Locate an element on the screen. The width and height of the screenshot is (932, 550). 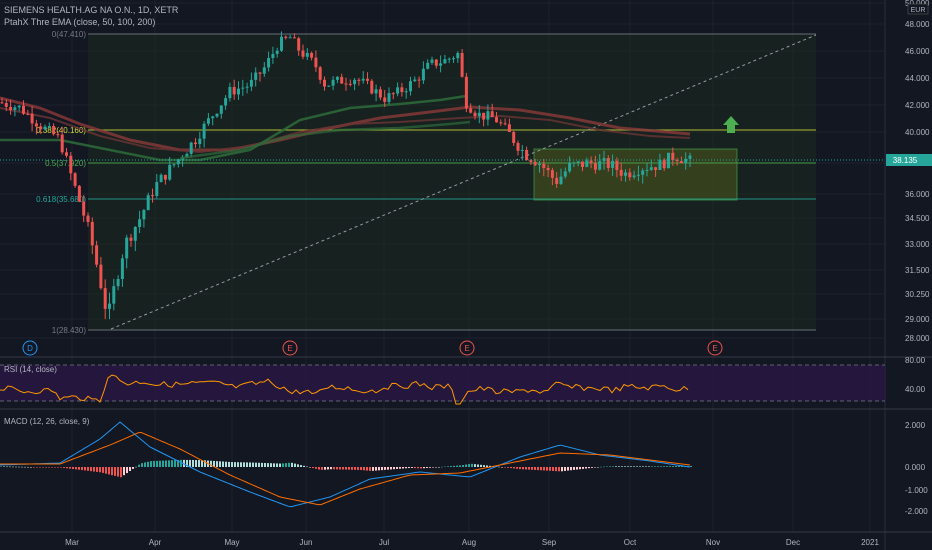
consolidation-box is located at coordinates (635, 174).